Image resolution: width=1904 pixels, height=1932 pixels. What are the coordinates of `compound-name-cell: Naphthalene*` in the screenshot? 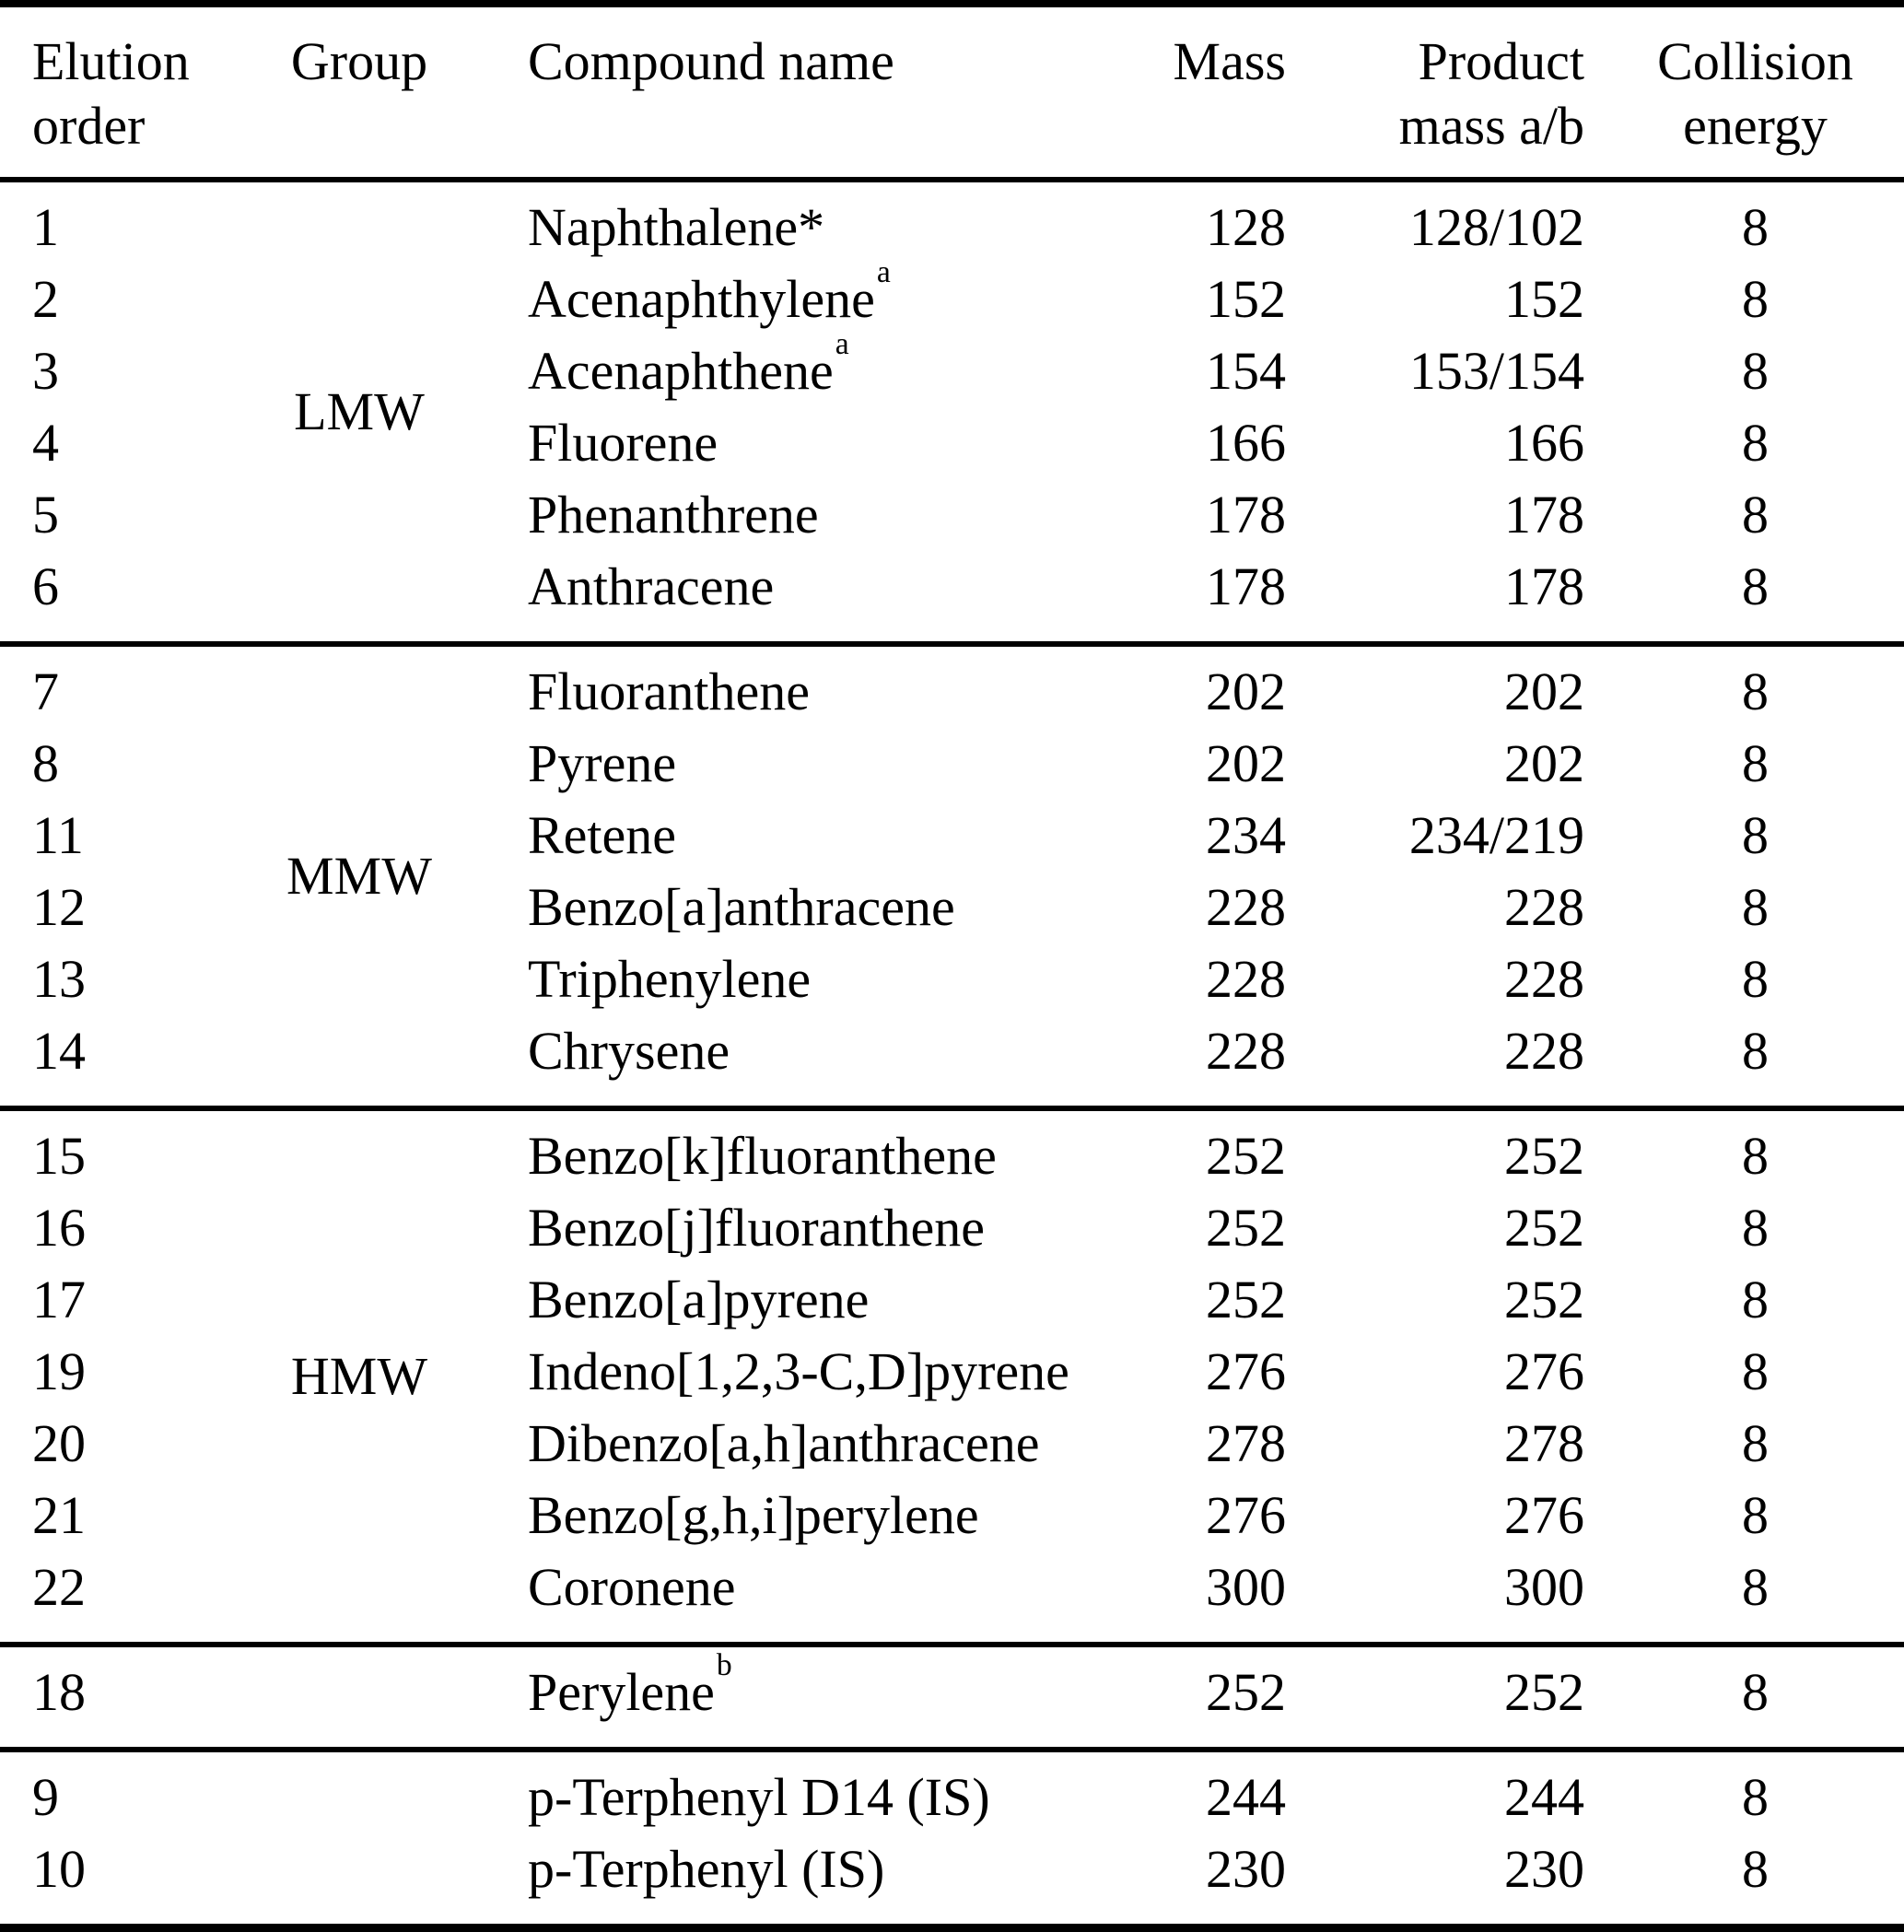 It's located at (806, 221).